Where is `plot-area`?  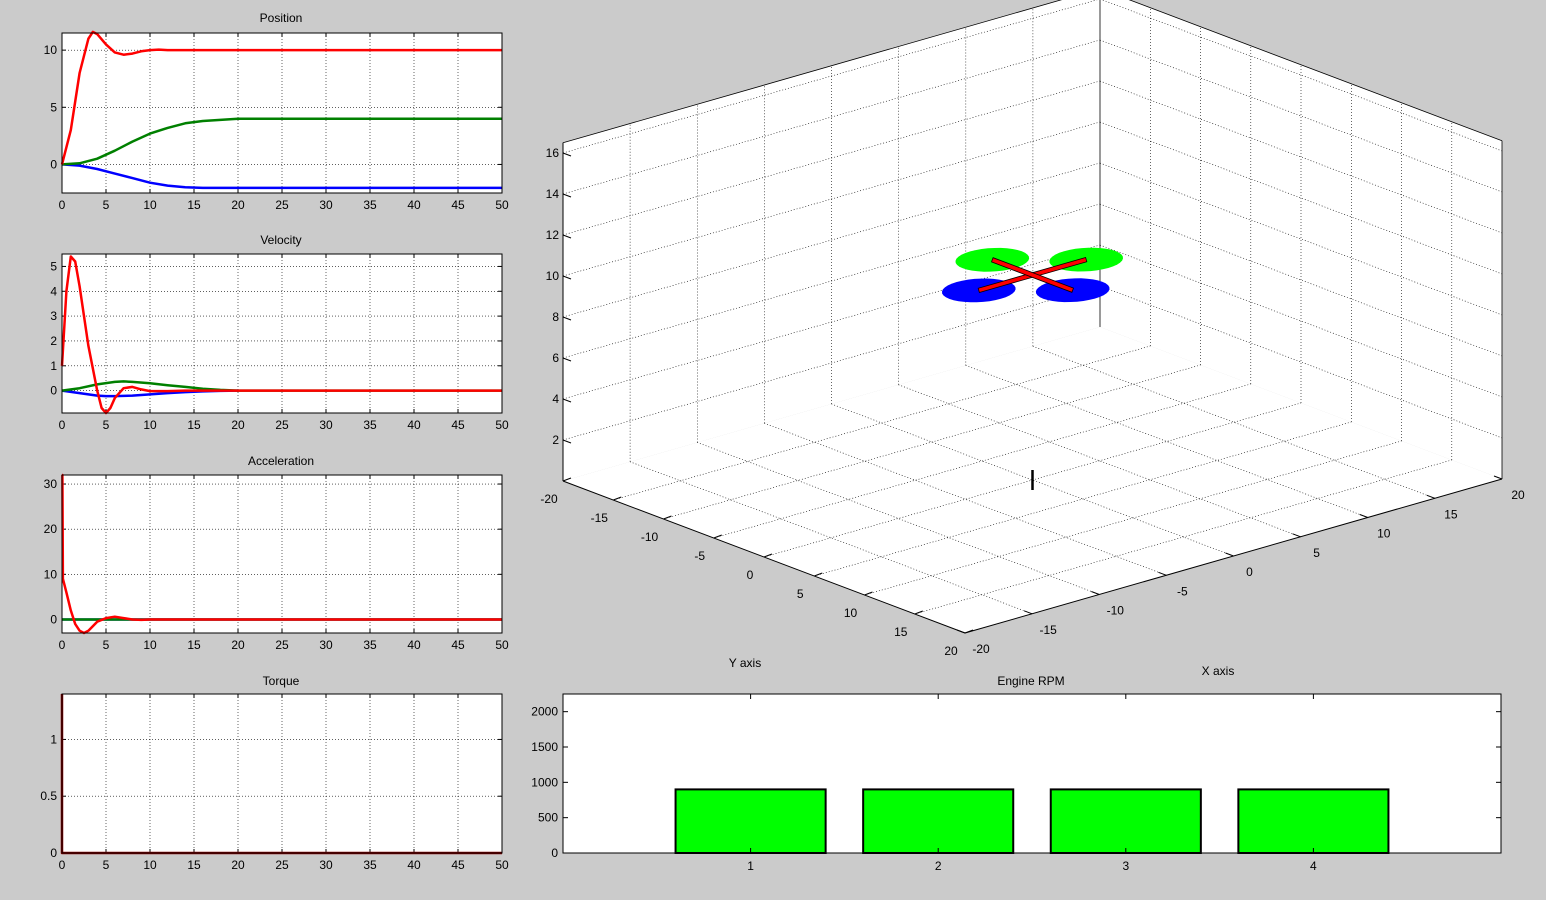 plot-area is located at coordinates (282, 113).